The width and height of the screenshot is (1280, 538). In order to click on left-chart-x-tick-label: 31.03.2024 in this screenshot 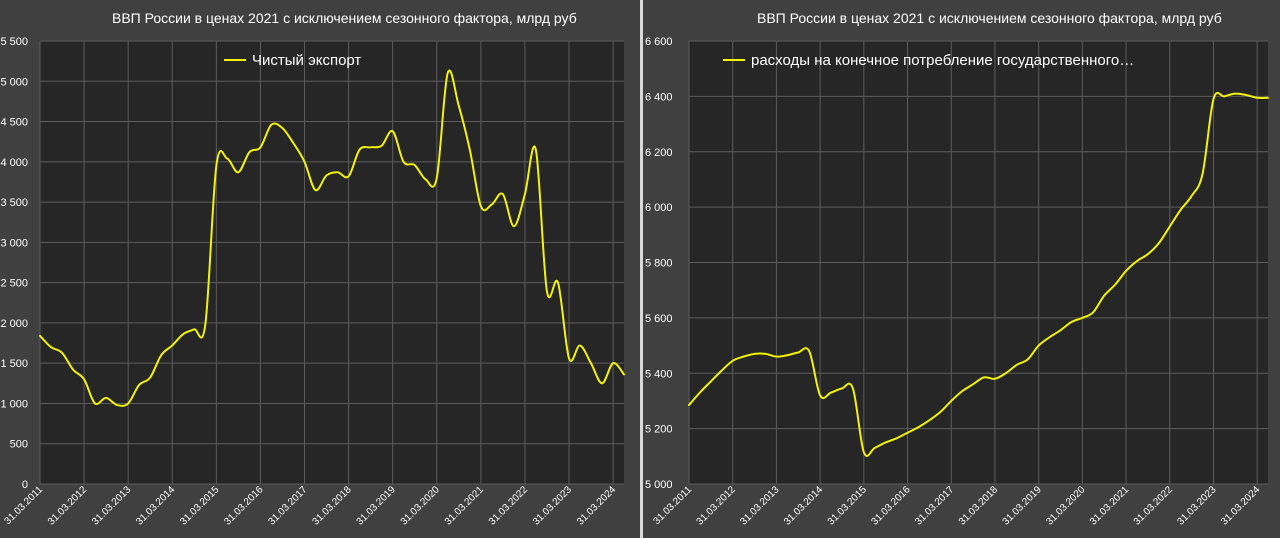, I will do `click(596, 505)`.